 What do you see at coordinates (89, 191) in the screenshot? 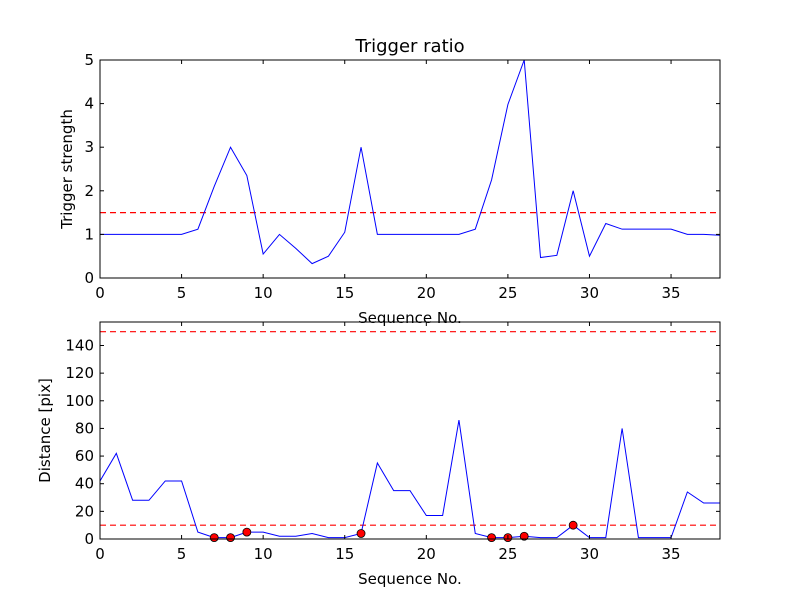
I see `y-tick-label: 2` at bounding box center [89, 191].